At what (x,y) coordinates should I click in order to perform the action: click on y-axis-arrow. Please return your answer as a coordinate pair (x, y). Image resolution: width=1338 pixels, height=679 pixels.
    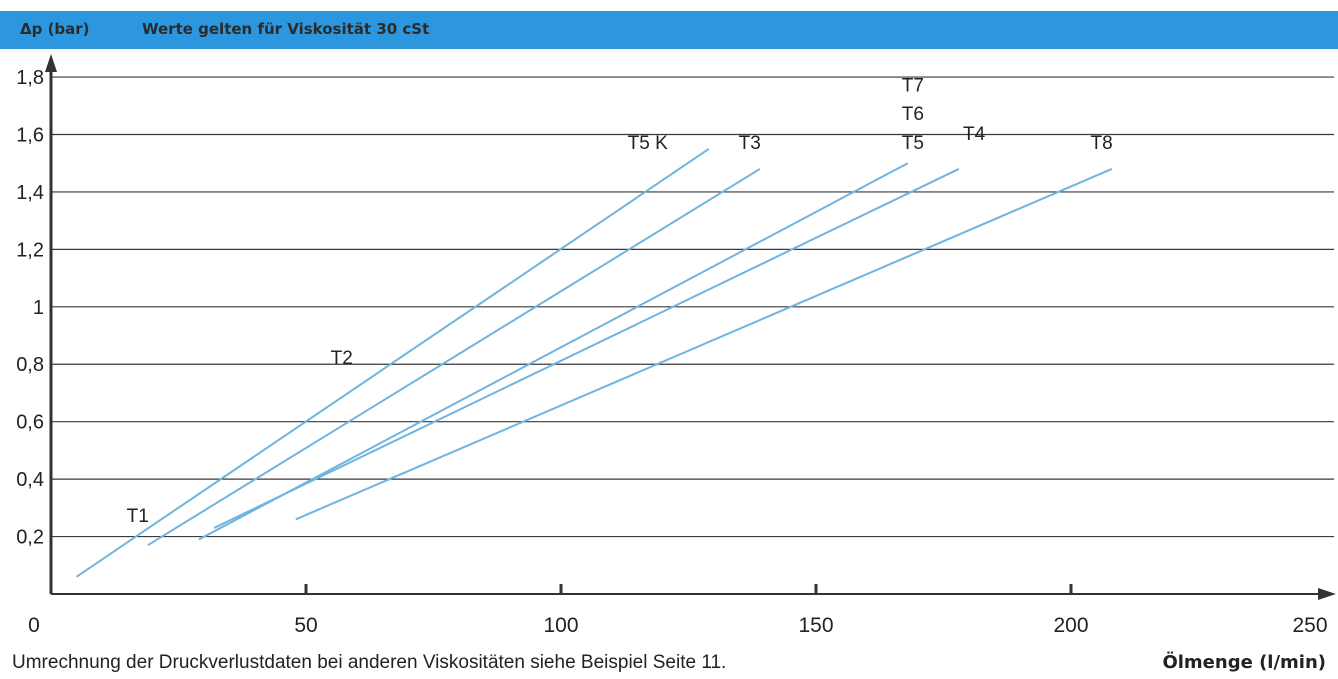
    Looking at the image, I should click on (51, 63).